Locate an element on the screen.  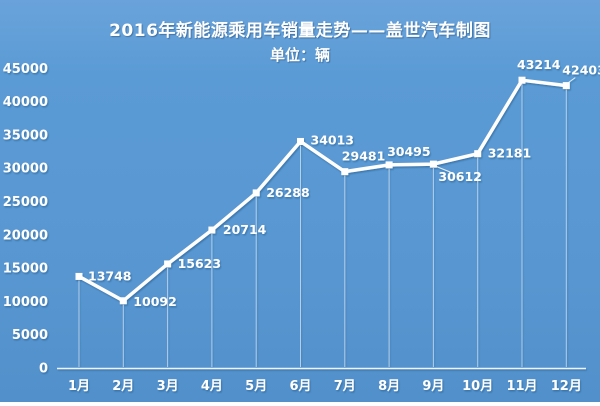
data-label: 34013 is located at coordinates (333, 139).